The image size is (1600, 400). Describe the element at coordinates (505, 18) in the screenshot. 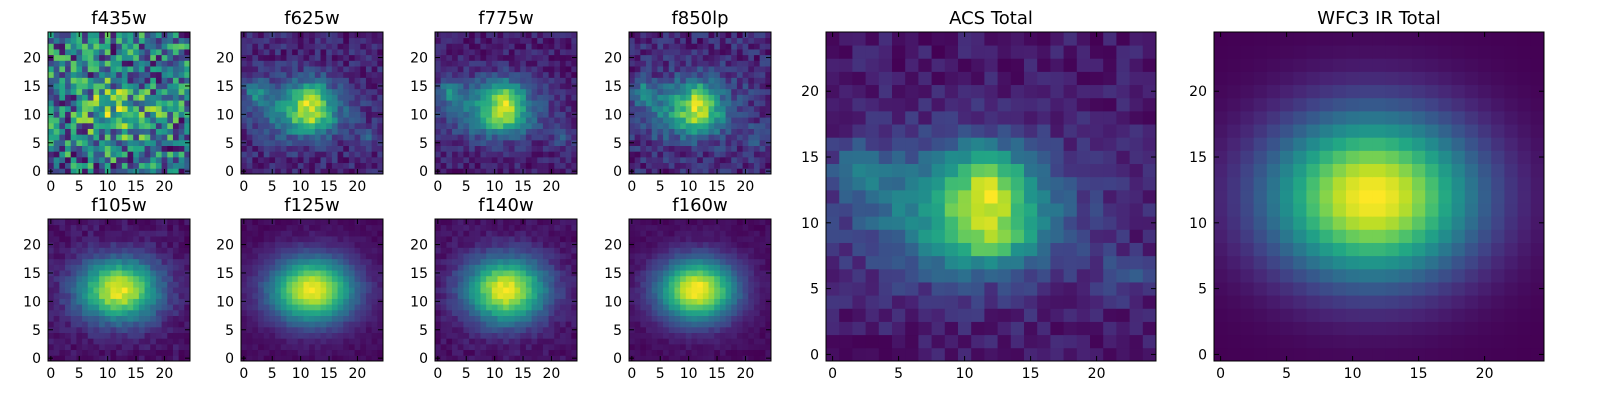

I see `panel-title: f775w` at that location.